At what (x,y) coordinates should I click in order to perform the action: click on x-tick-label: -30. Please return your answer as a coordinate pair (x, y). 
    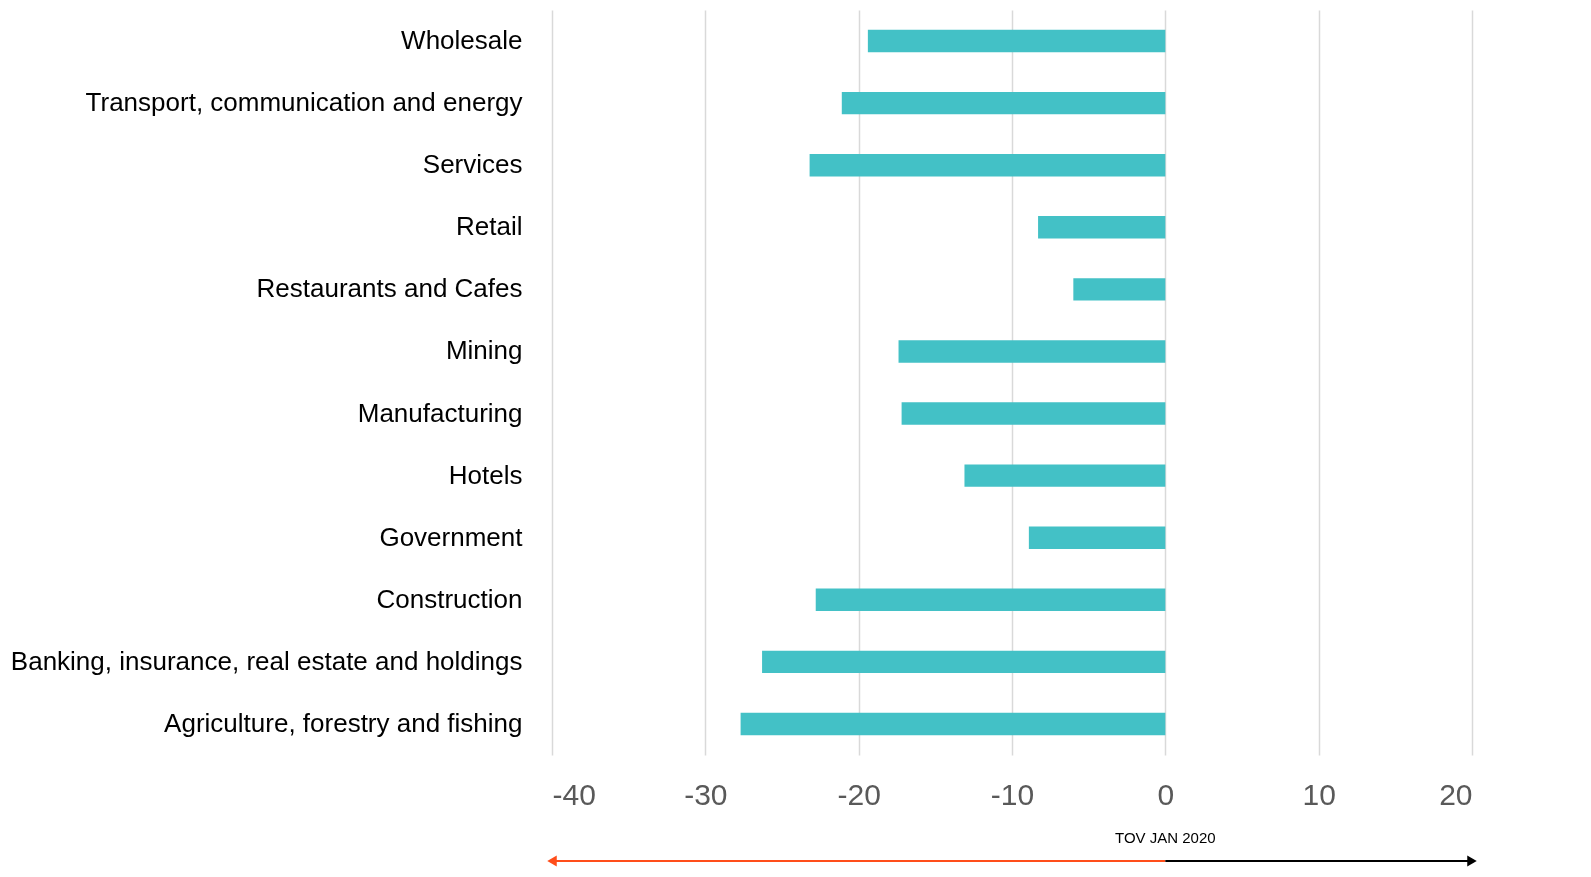
    Looking at the image, I should click on (706, 794).